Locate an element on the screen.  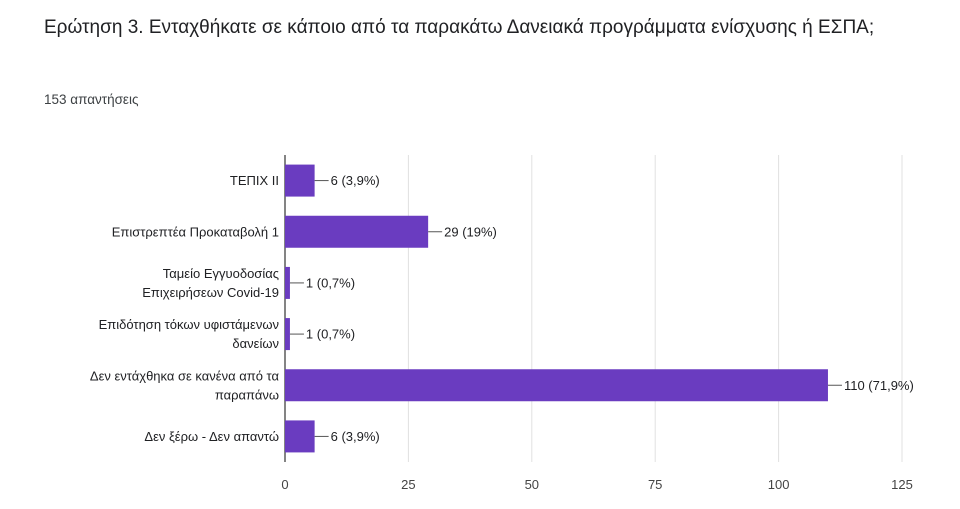
category-label: δανείων is located at coordinates (255, 343).